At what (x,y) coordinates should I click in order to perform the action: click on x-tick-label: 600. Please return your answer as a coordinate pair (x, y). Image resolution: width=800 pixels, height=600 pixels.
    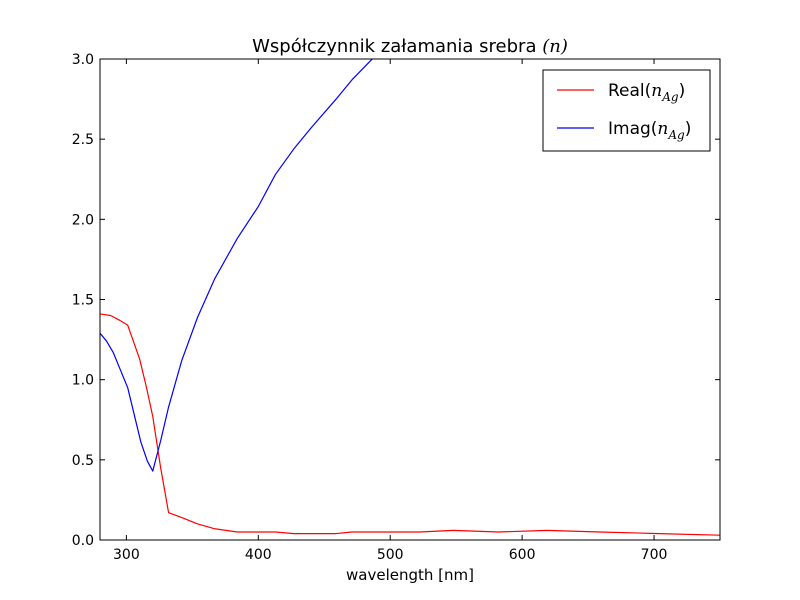
    Looking at the image, I should click on (522, 555).